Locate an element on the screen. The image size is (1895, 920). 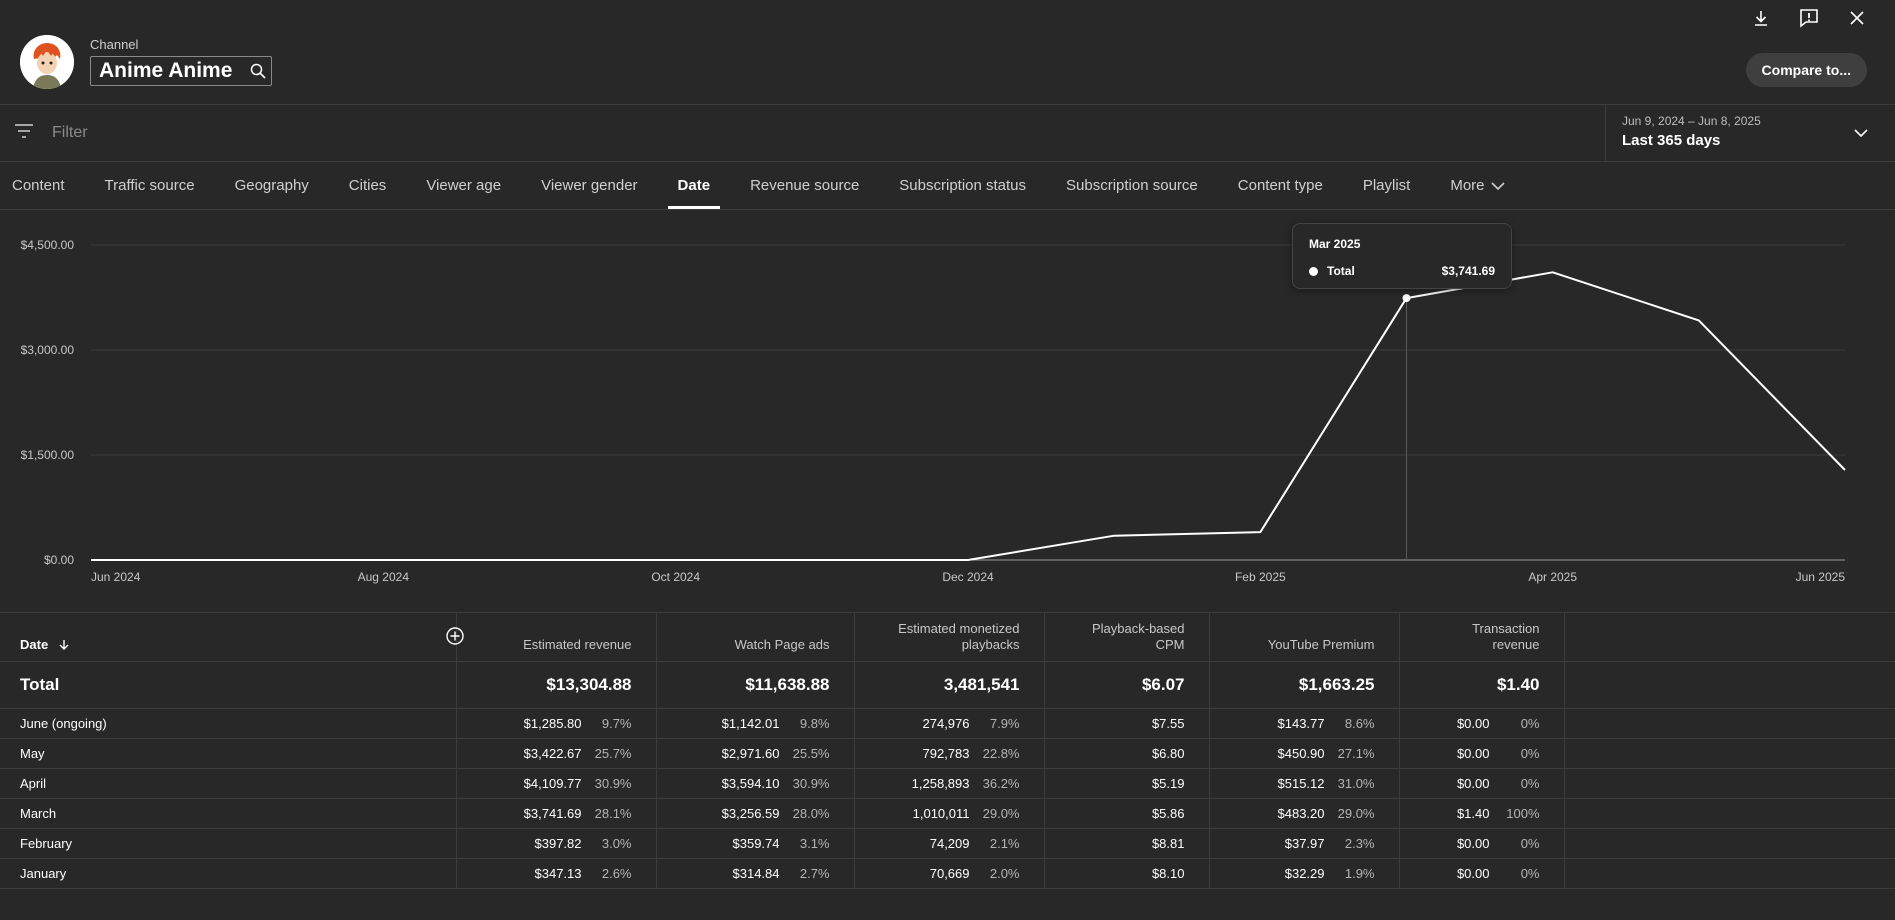
x-tick-label: Apr 2025 is located at coordinates (1552, 577).